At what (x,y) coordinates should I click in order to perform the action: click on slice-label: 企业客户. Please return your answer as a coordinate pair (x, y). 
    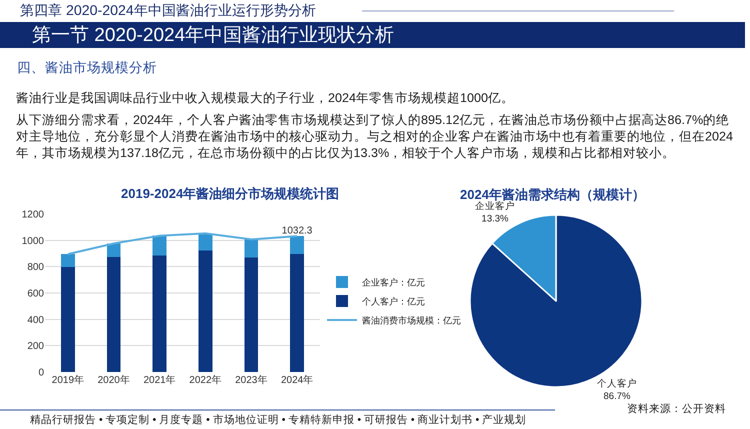
    Looking at the image, I should click on (495, 206).